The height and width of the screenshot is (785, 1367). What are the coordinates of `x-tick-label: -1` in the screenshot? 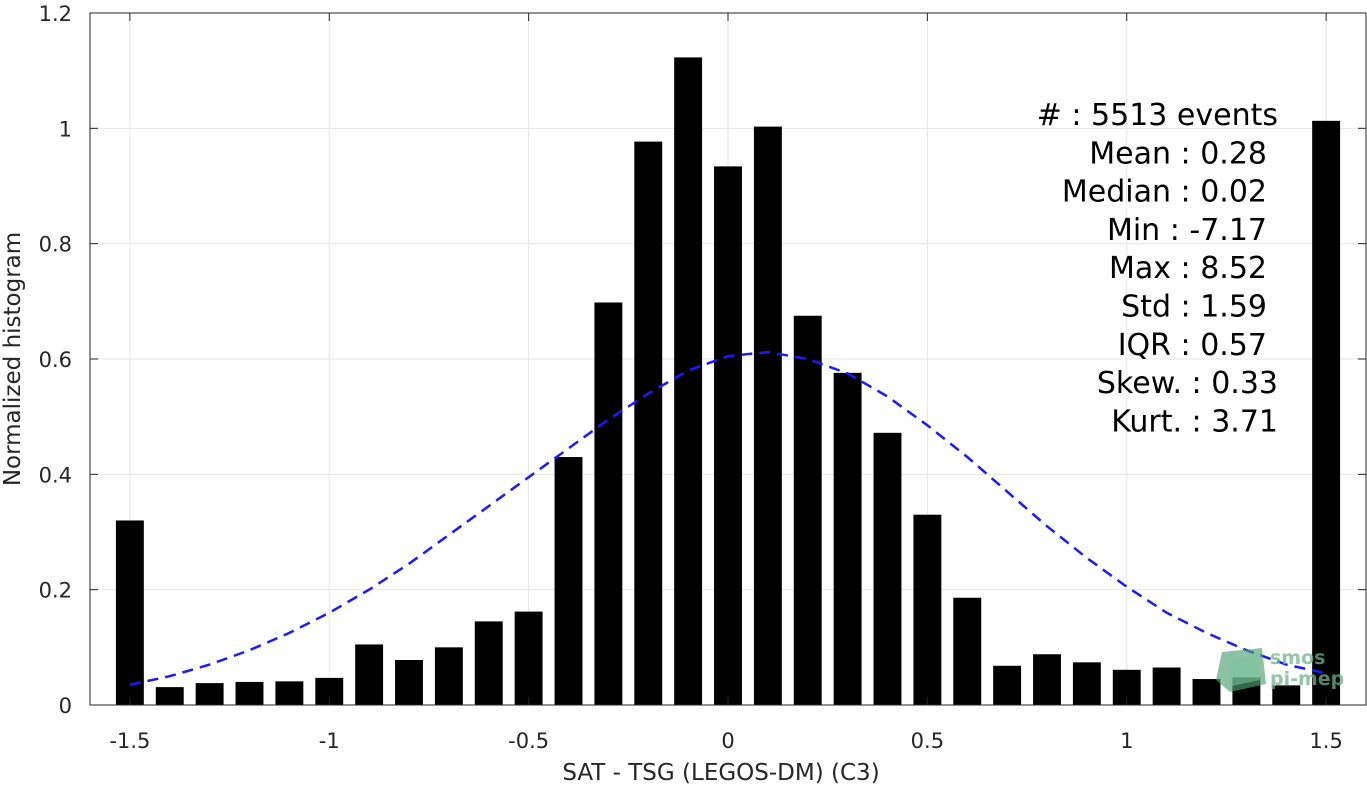 It's located at (329, 741).